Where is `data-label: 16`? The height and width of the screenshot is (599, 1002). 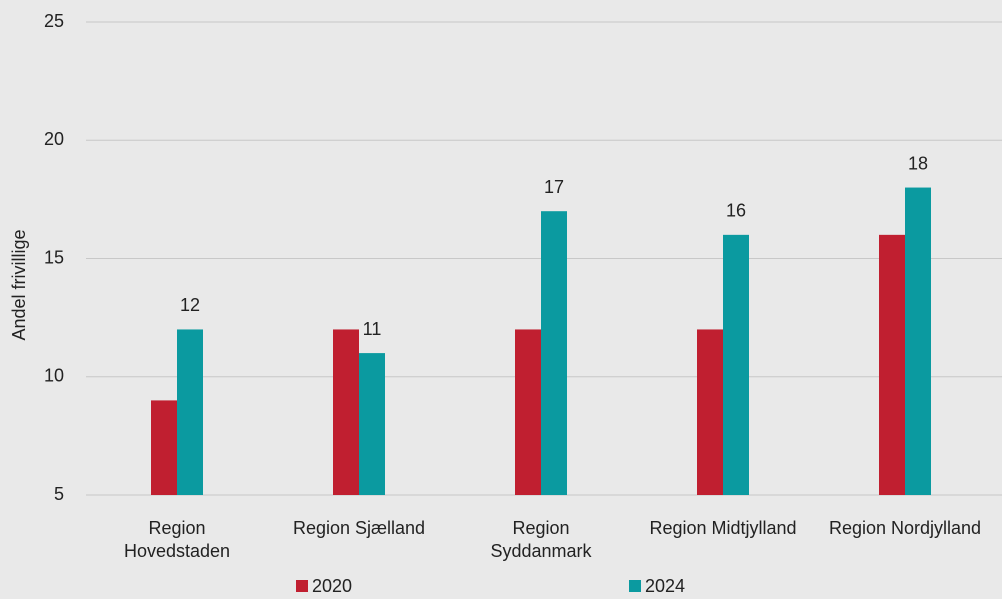
data-label: 16 is located at coordinates (736, 211).